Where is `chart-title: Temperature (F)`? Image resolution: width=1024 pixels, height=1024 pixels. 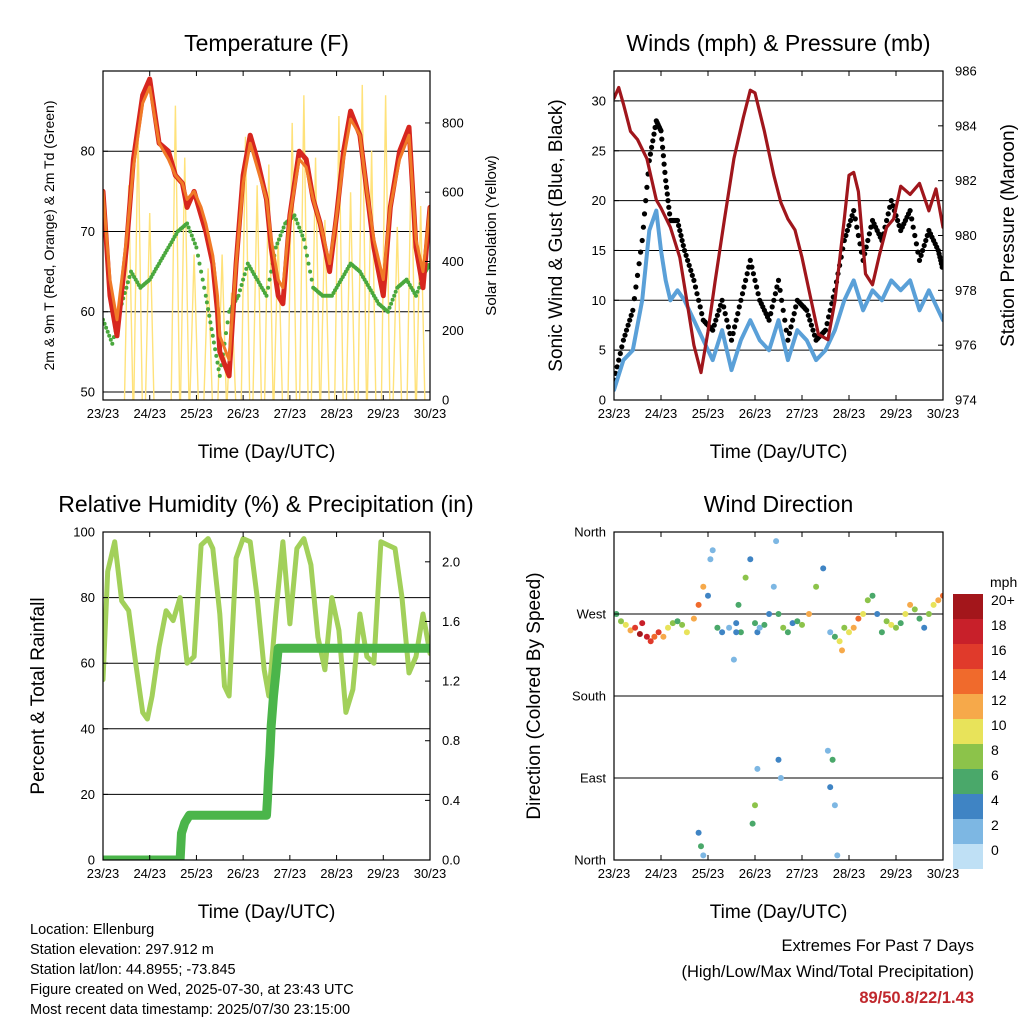 chart-title: Temperature (F) is located at coordinates (266, 43).